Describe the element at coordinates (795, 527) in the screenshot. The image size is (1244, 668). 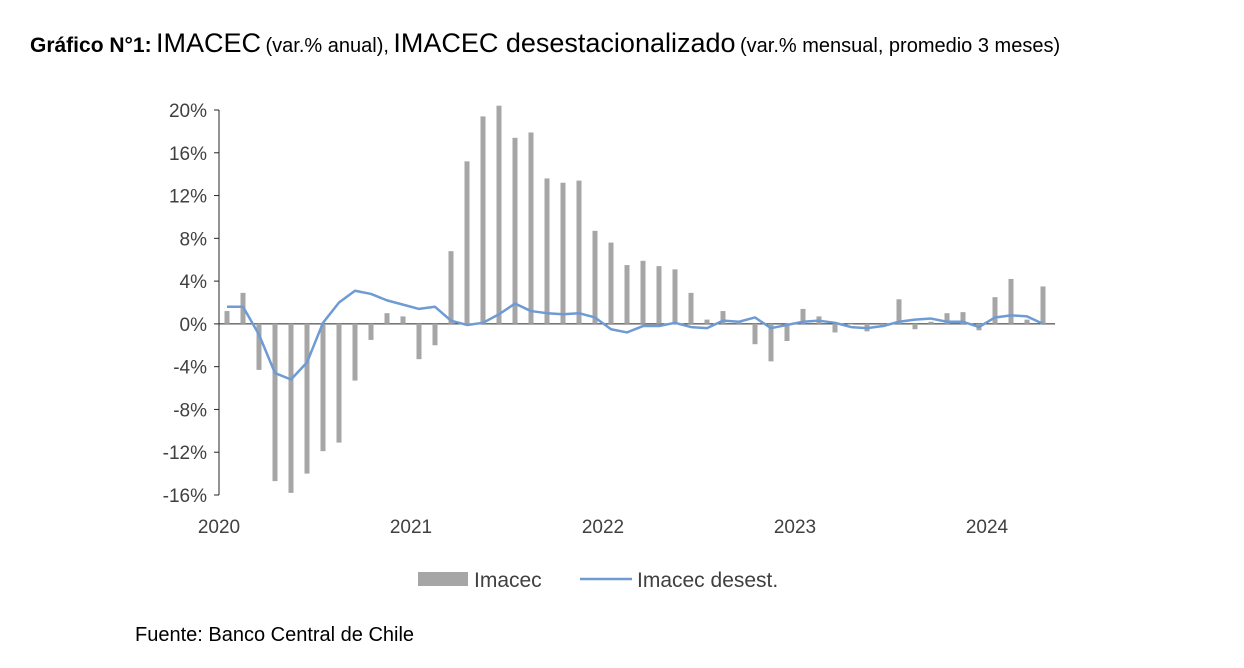
I see `x-tick-label: 2023` at that location.